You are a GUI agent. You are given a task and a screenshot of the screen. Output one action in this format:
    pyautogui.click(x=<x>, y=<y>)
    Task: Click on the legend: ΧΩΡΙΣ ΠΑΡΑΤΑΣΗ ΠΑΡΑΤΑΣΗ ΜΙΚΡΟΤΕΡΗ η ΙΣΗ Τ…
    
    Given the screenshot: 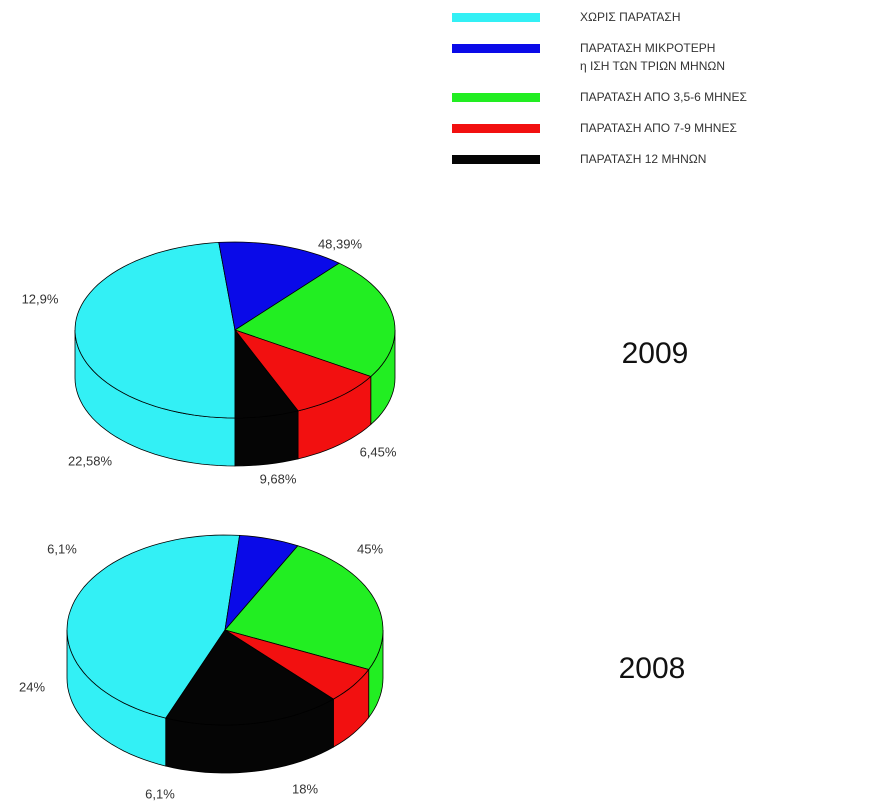 What is the action you would take?
    pyautogui.click(x=599, y=94)
    